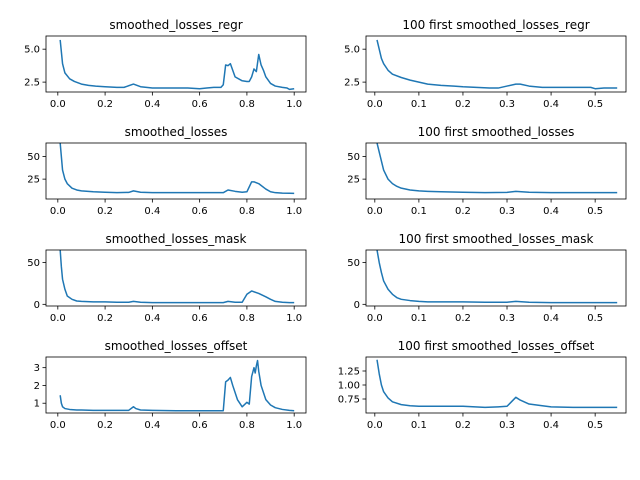 The width and height of the screenshot is (640, 480). I want to click on chart-title: 100 first smoothed_losses, so click(496, 132).